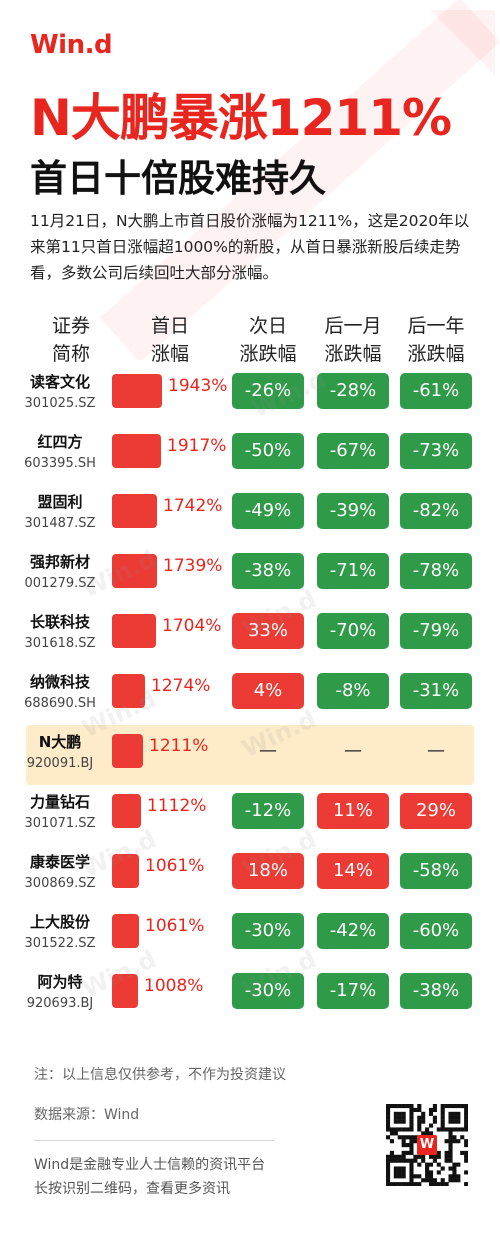 The image size is (500, 1236). I want to click on header-first-day-line1: 首日, so click(169, 326).